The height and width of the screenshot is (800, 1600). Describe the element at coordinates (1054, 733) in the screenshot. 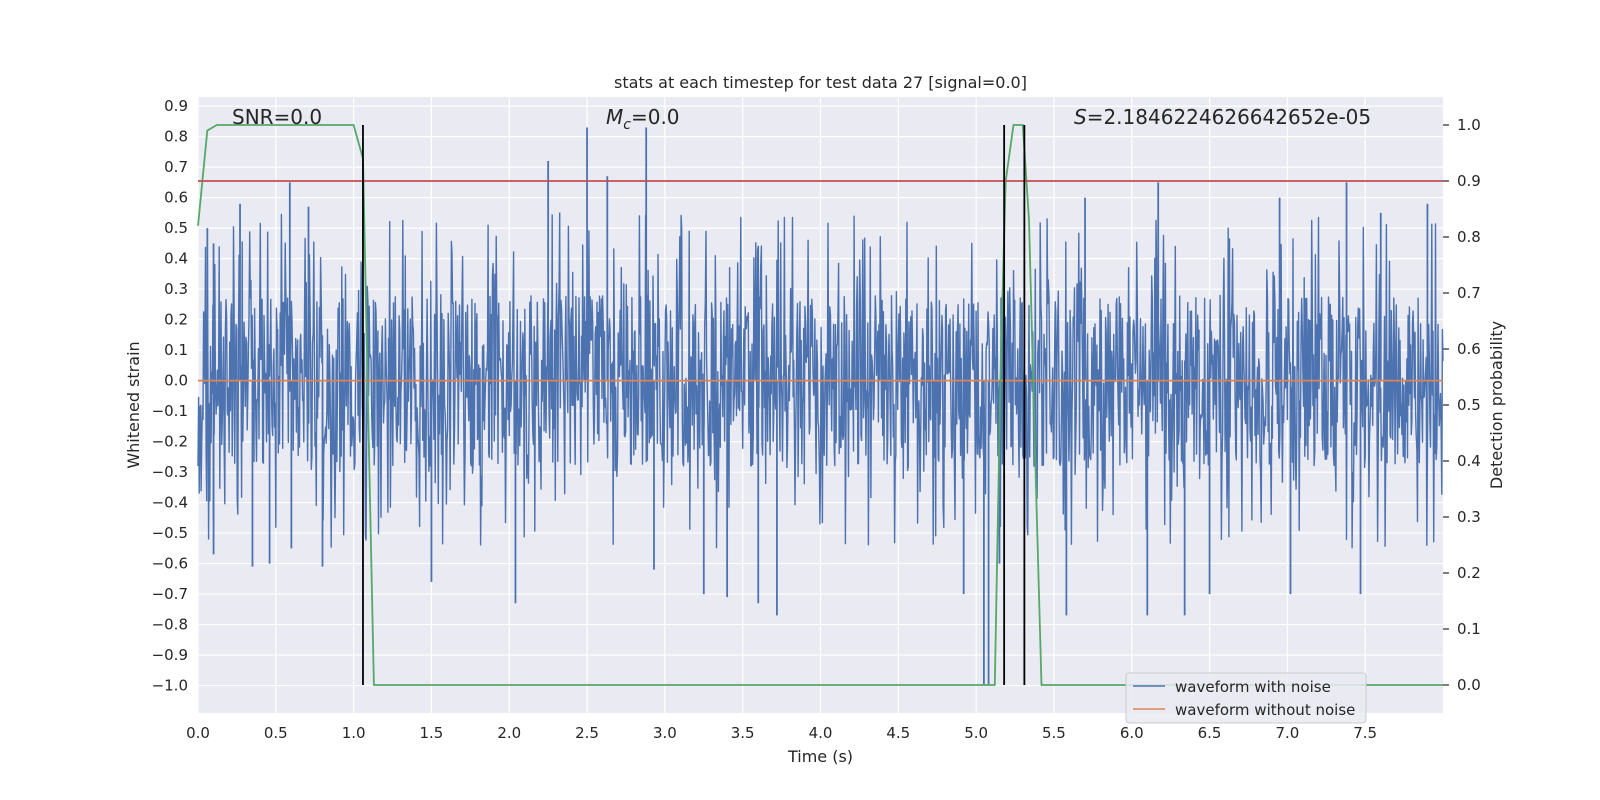

I see `x-tick-label: 5.5` at that location.